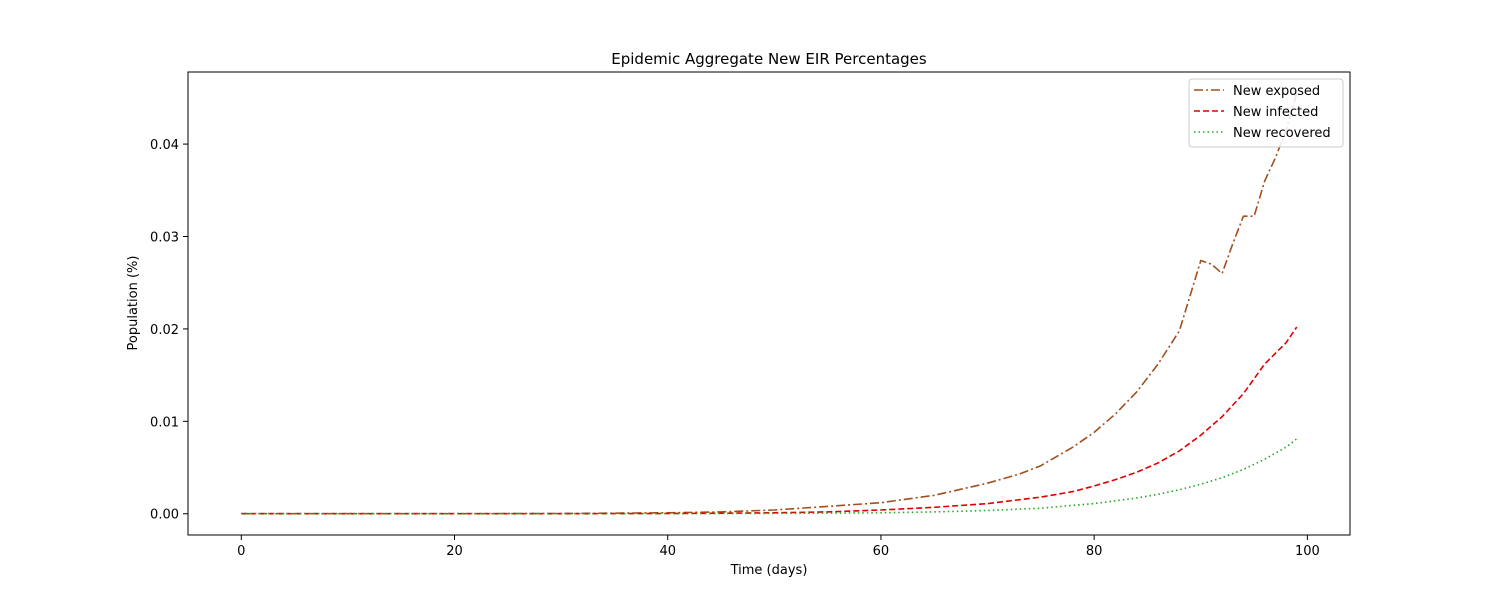 The image size is (1500, 600). Describe the element at coordinates (164, 515) in the screenshot. I see `y-tick-label: 0.00` at that location.